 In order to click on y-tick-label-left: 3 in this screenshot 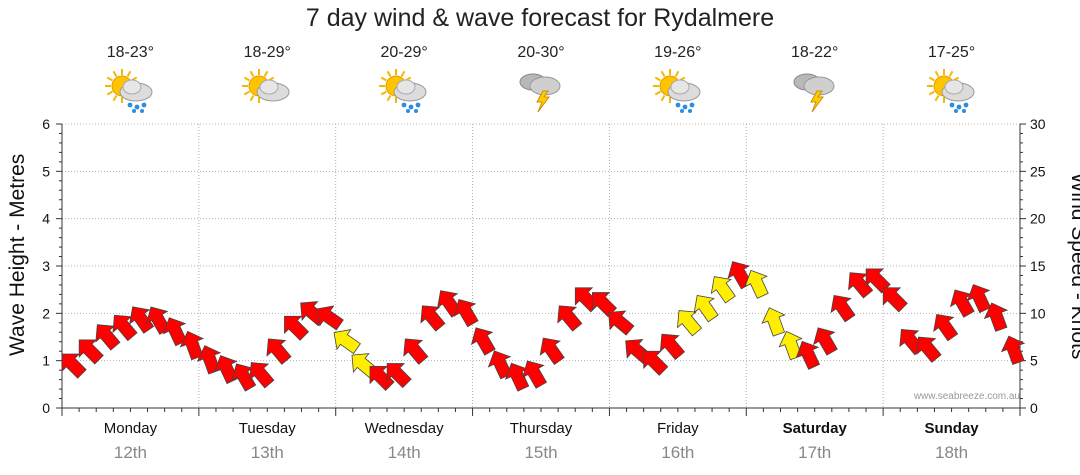, I will do `click(46, 266)`.